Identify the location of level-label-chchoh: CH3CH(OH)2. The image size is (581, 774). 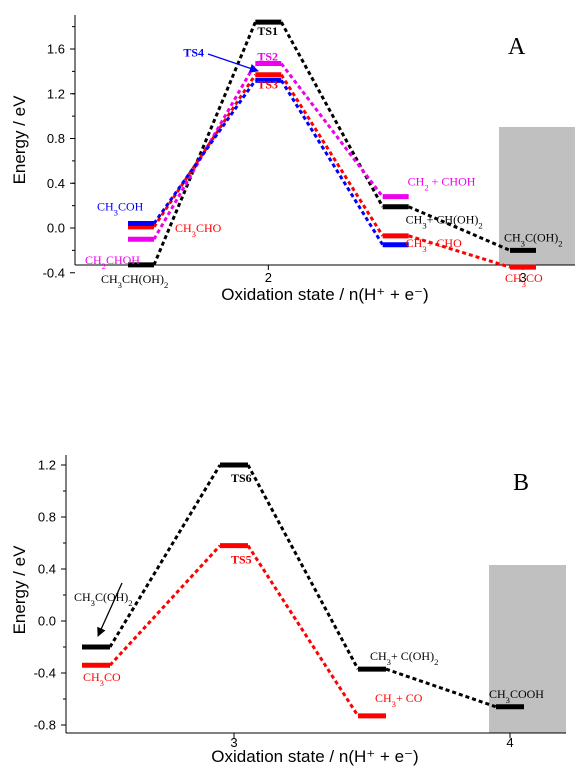
(134, 281).